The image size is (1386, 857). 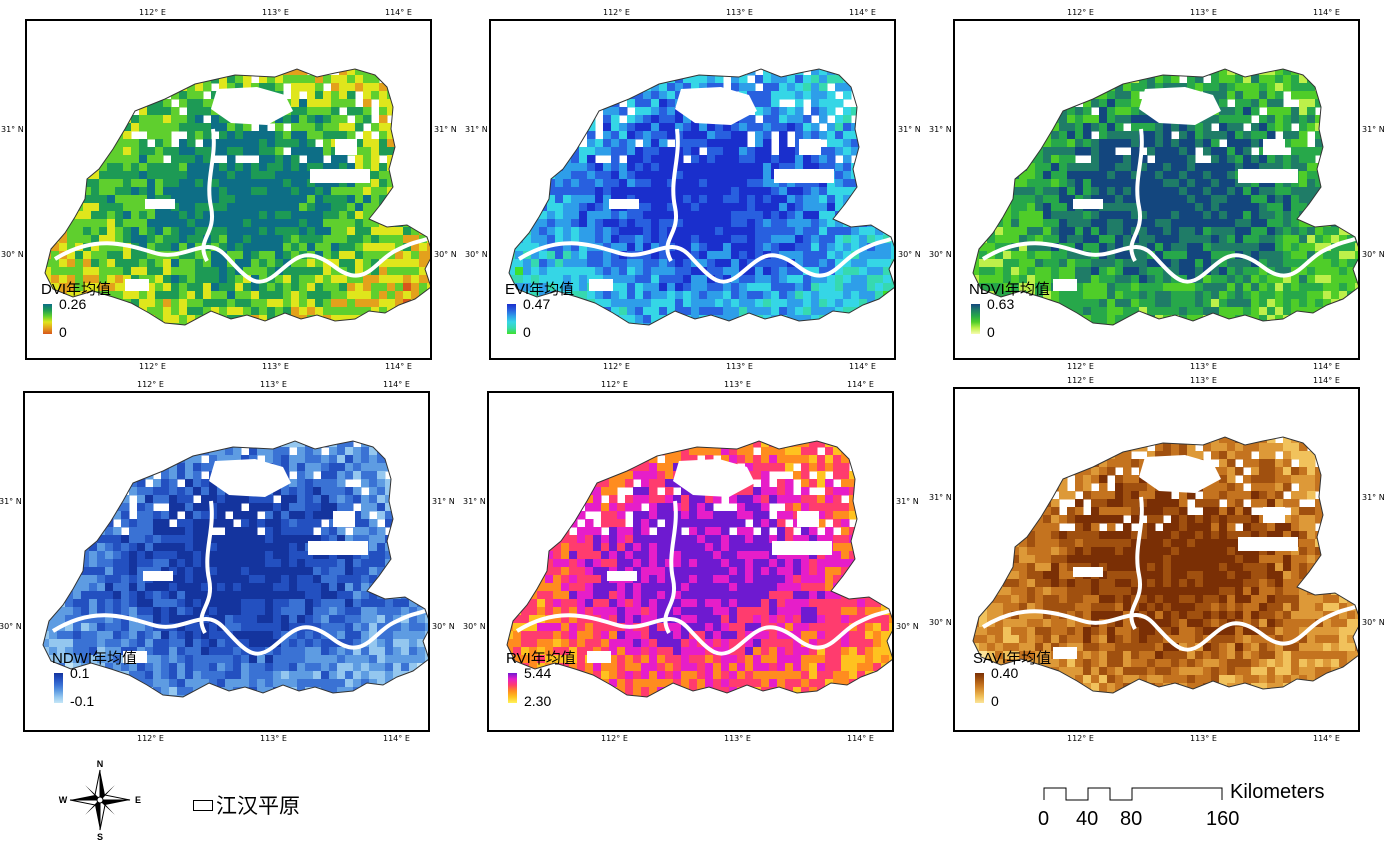 What do you see at coordinates (541, 658) in the screenshot?
I see `legend-title: RVI年均值` at bounding box center [541, 658].